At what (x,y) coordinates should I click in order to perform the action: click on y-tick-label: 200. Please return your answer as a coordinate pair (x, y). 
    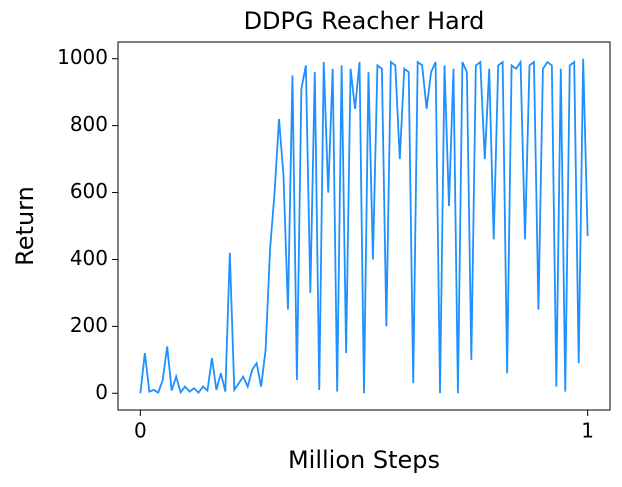
    Looking at the image, I should click on (89, 325).